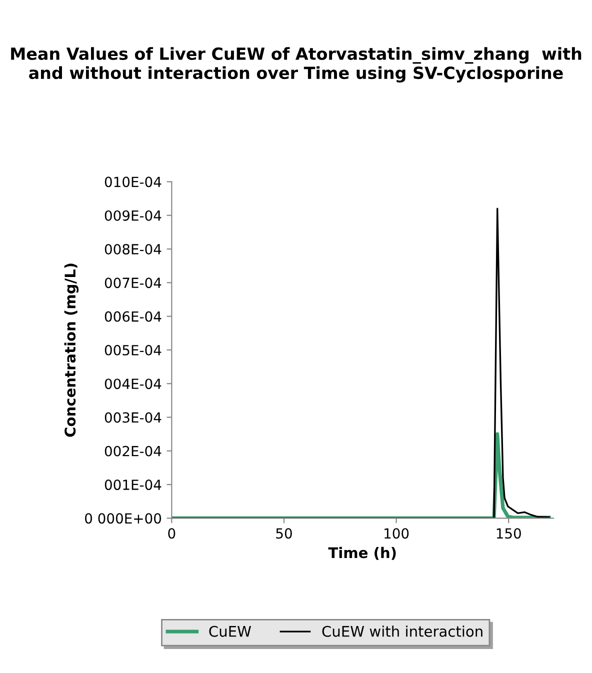 The image size is (592, 673). I want to click on y-tick-label: 001E-04, so click(133, 485).